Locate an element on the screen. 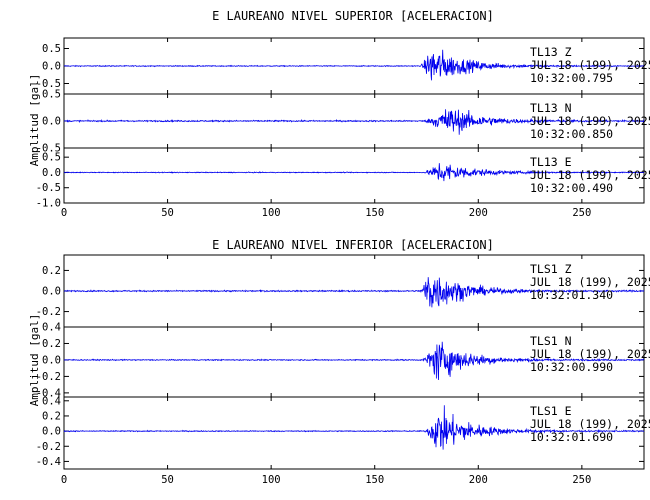 The height and width of the screenshot is (500, 650). chart-title-inferior: E LAUREANO NIVEL INFERIOR [ACELERACION] is located at coordinates (353, 245).